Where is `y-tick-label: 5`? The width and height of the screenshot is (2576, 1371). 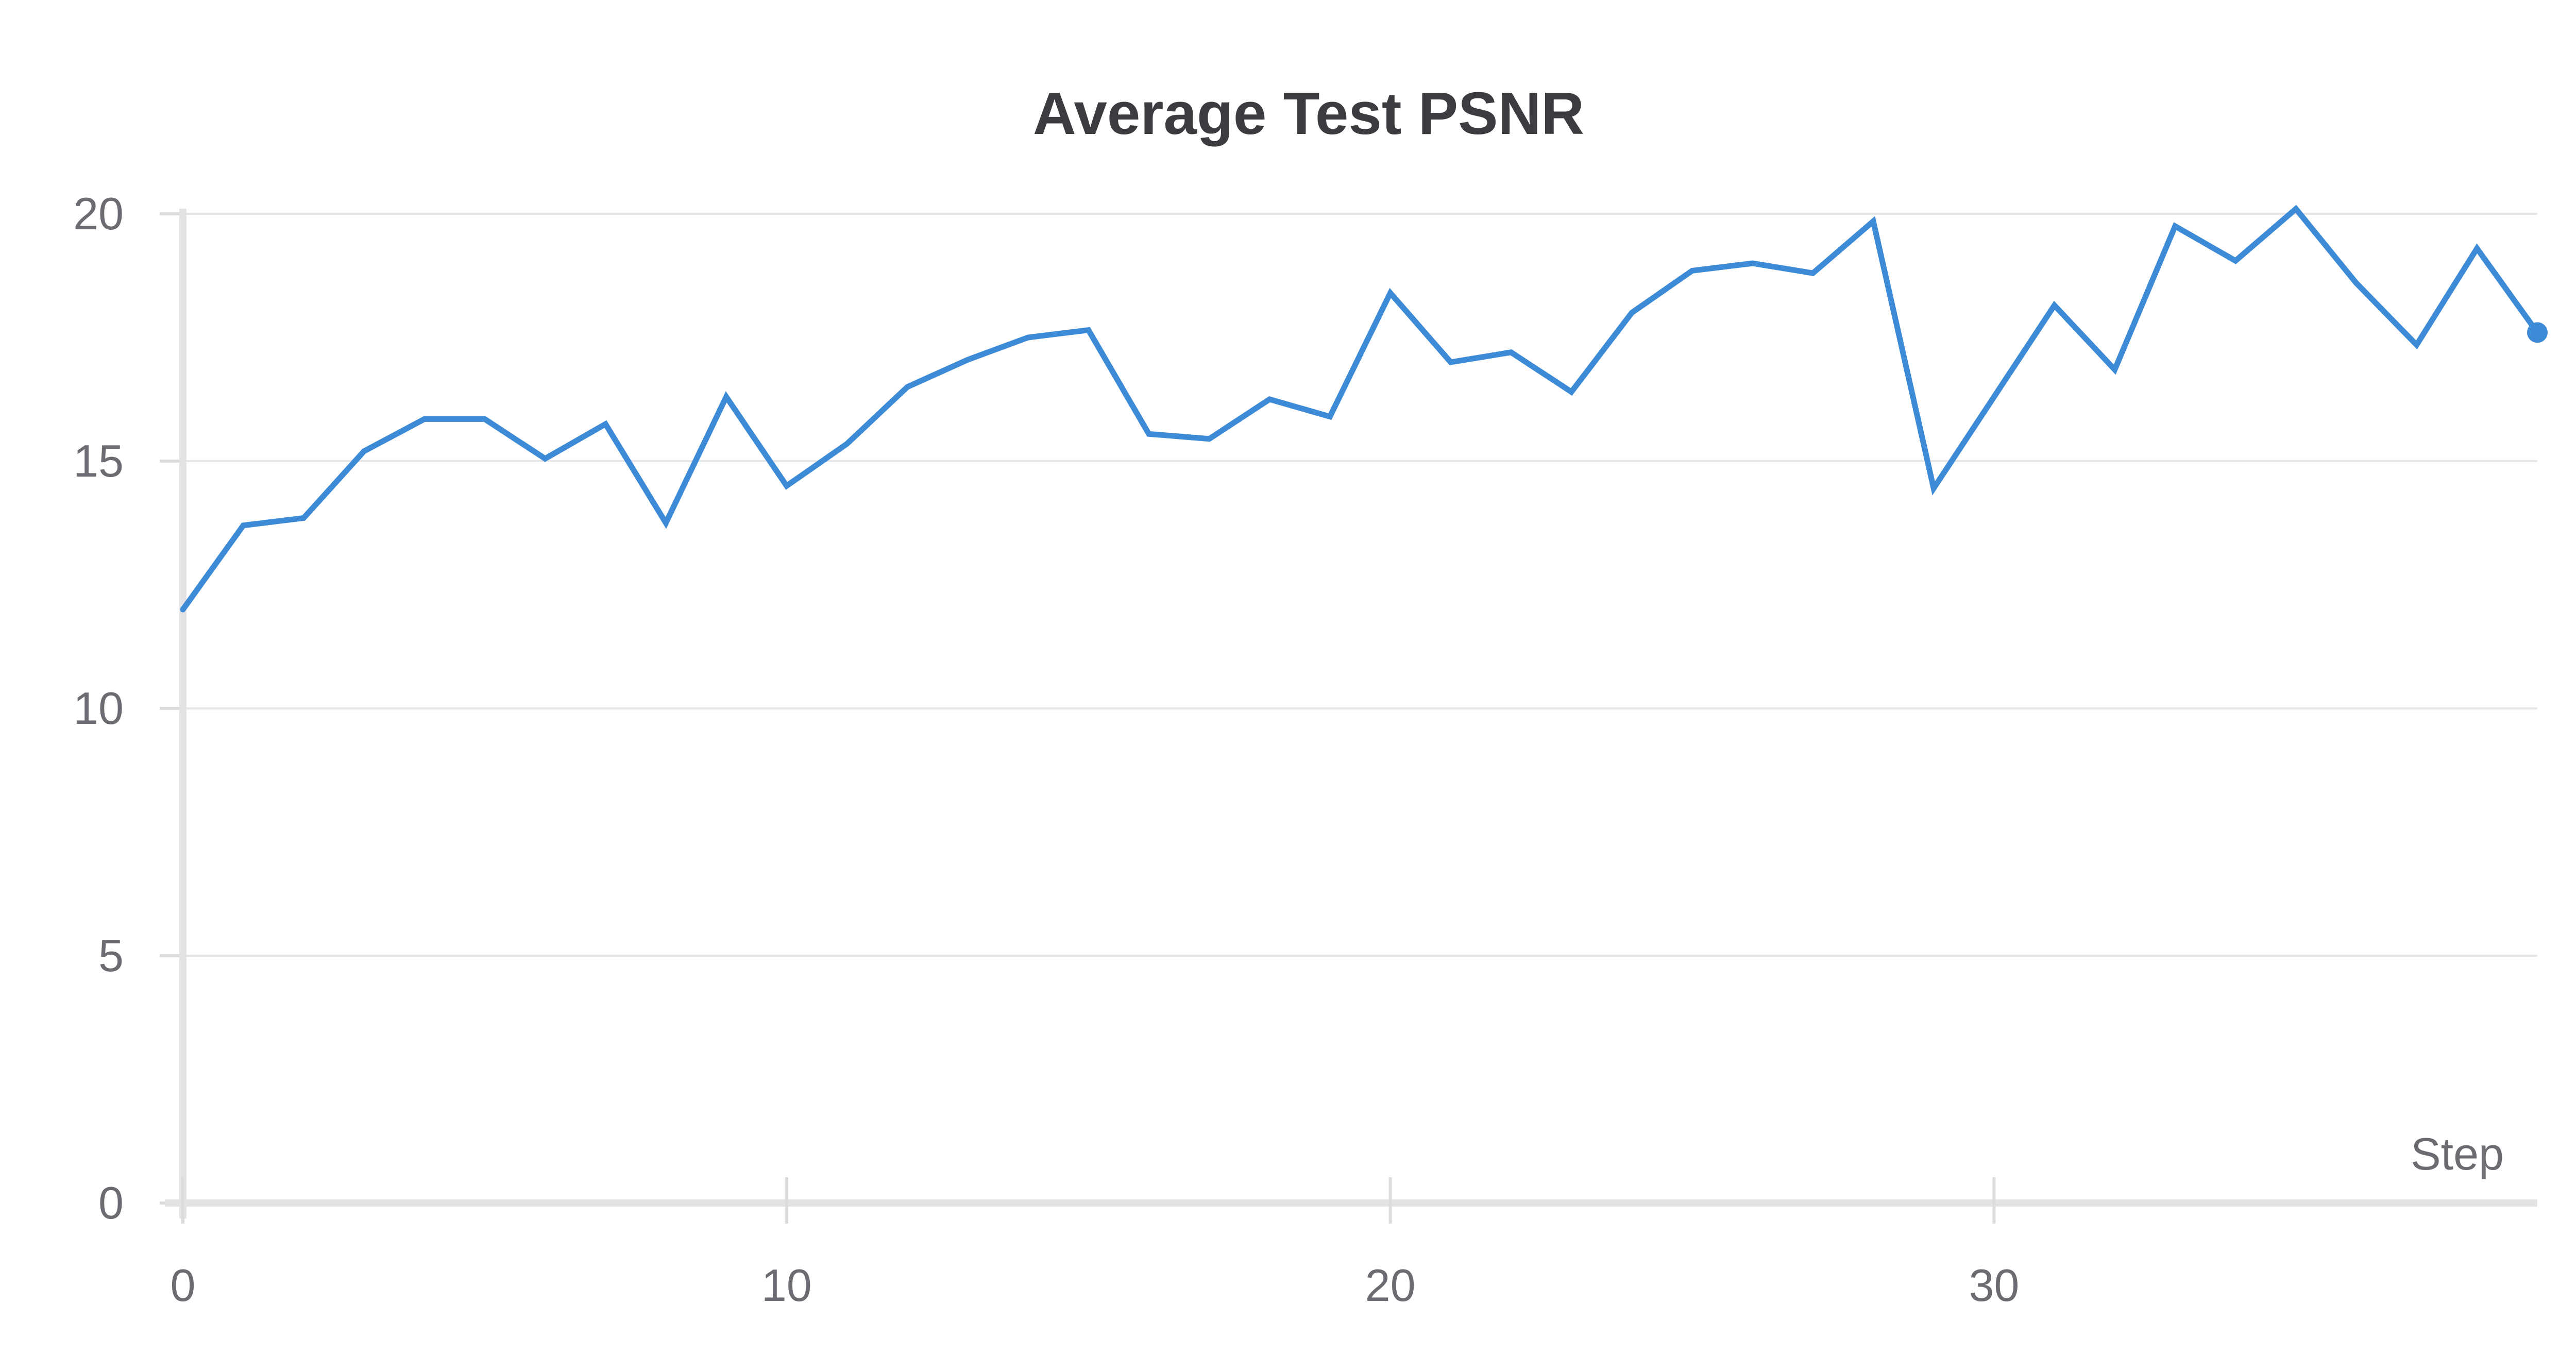
y-tick-label: 5 is located at coordinates (111, 955).